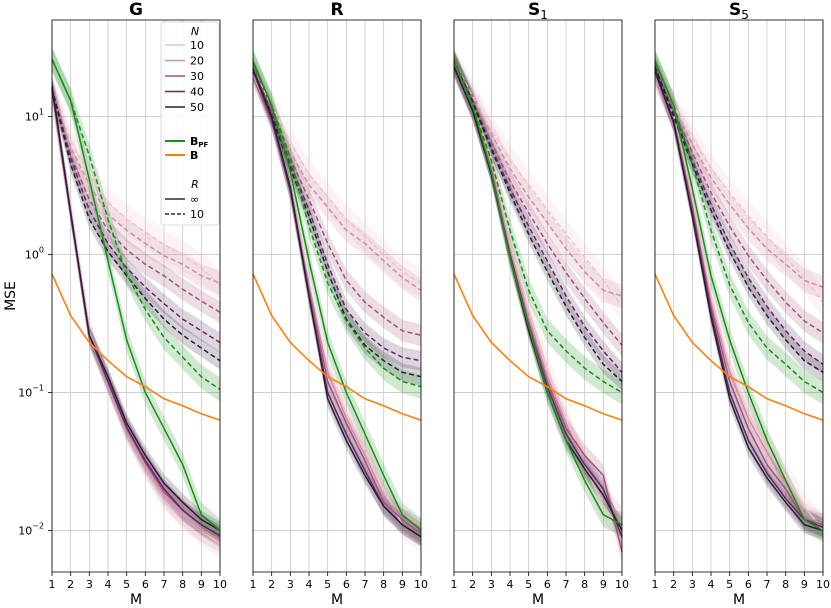 This screenshot has width=831, height=608. What do you see at coordinates (197, 61) in the screenshot?
I see `legend-n-entry: 20` at bounding box center [197, 61].